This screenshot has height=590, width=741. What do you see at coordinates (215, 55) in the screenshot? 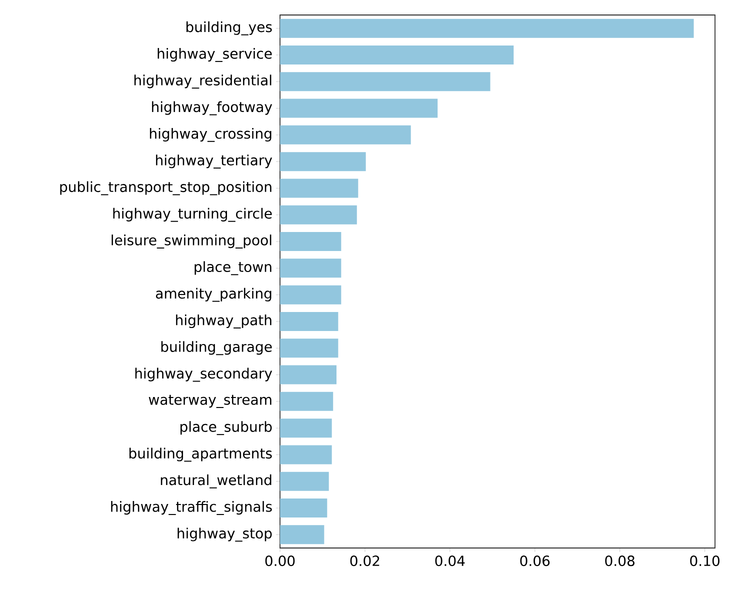
I see `y-tick-label: highway_service` at bounding box center [215, 55].